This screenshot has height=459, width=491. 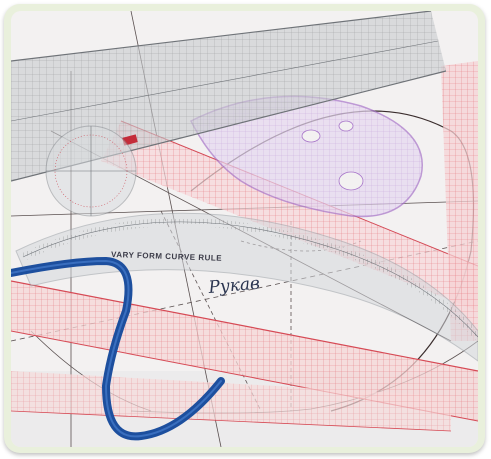 I want to click on clear-protractor, so click(x=91, y=171).